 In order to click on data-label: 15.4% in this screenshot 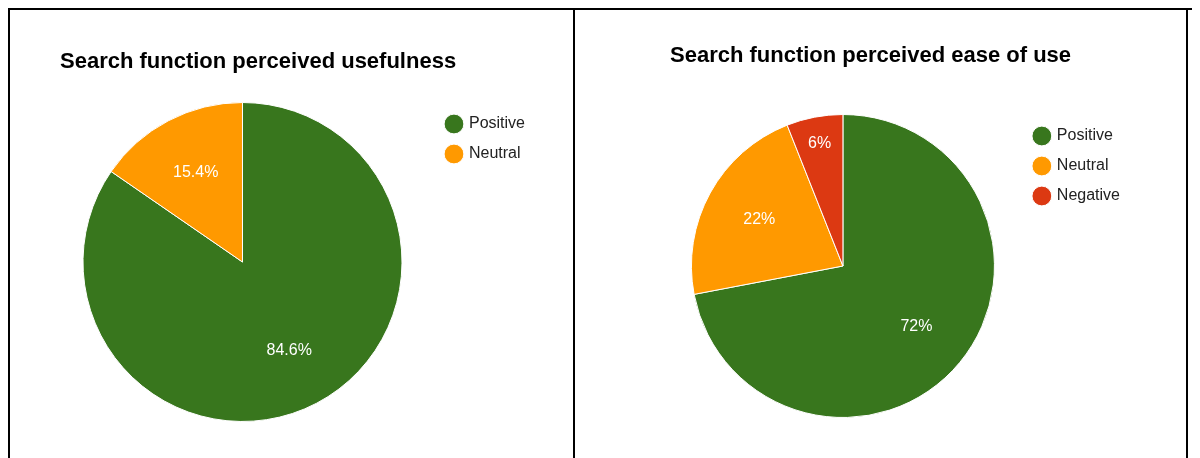, I will do `click(196, 172)`.